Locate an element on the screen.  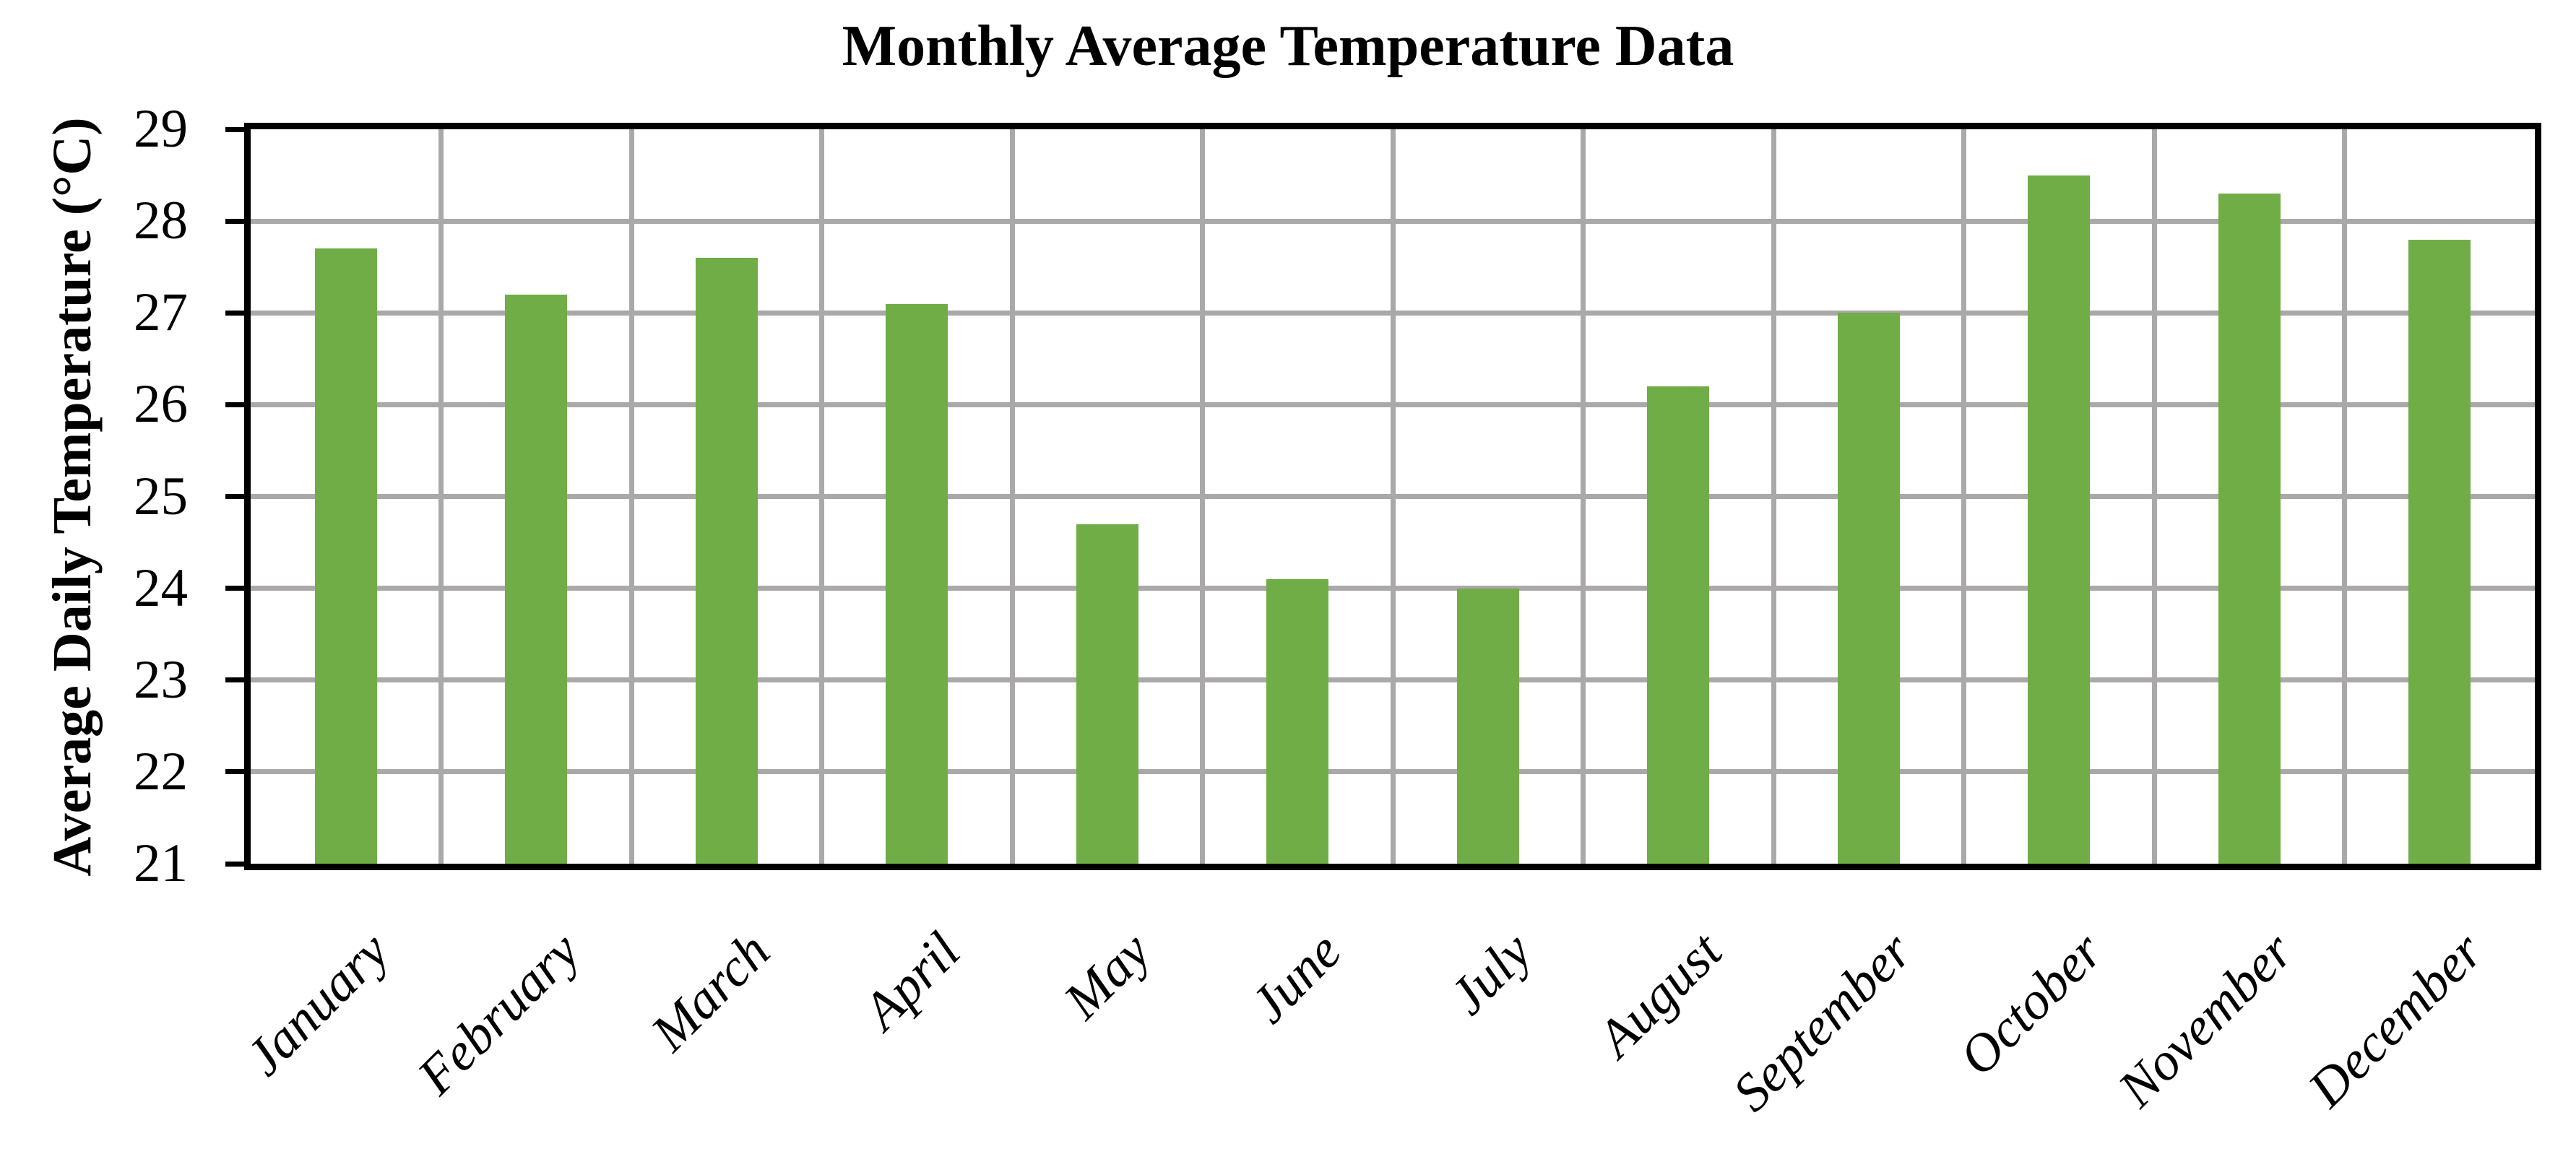
x-axis-label-june: June is located at coordinates (1296, 978).